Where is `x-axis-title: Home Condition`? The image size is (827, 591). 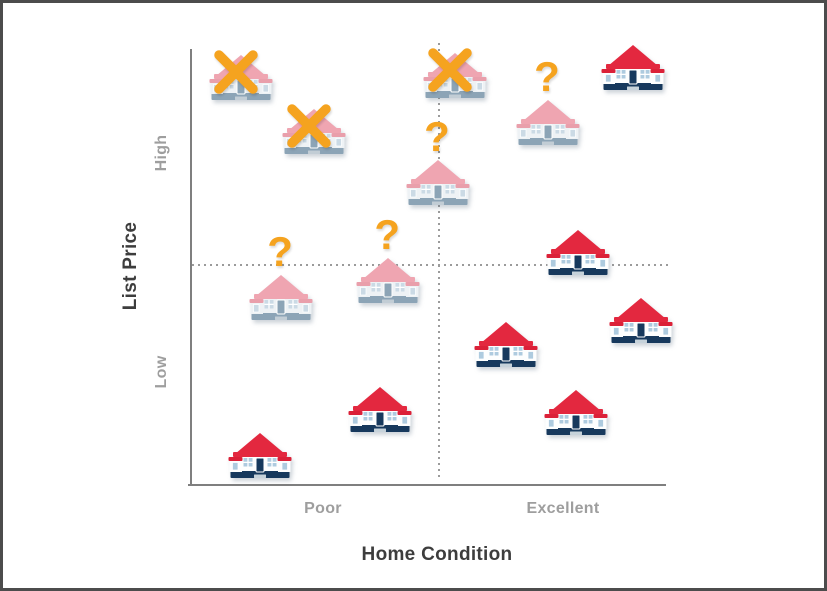
x-axis-title: Home Condition is located at coordinates (437, 554).